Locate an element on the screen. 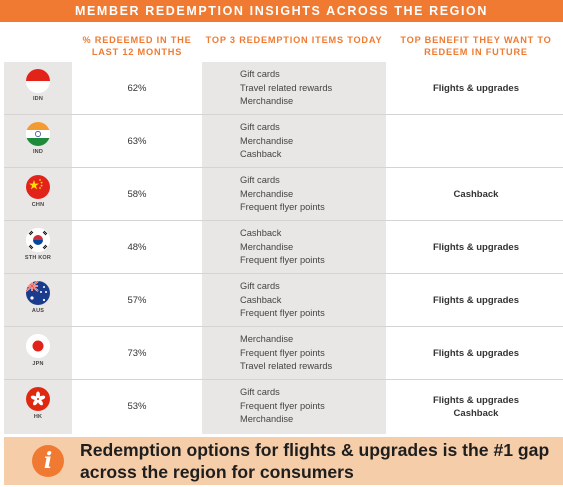  percent-redeemed: 53% is located at coordinates (137, 406).